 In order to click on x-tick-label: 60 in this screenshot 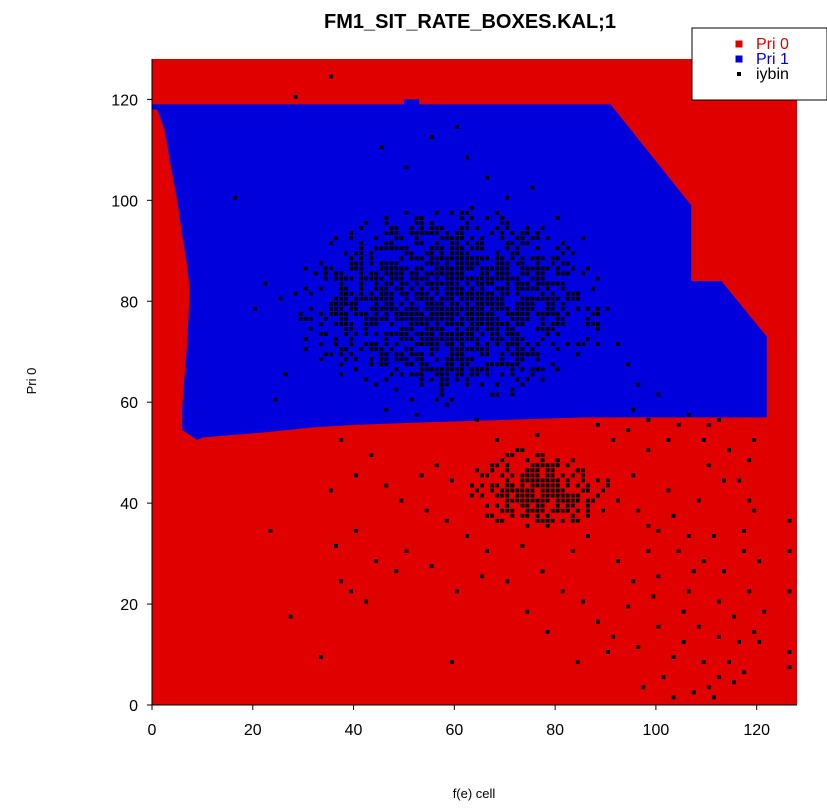, I will do `click(454, 730)`.